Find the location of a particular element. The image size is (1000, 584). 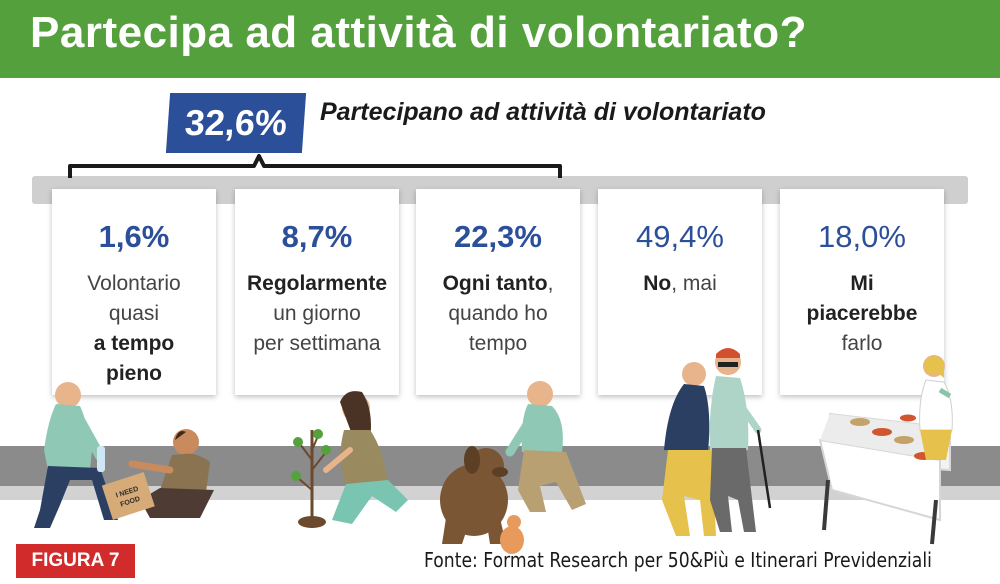

card-would-like: 18,0% Mi piacerebbe farlo is located at coordinates (862, 292).